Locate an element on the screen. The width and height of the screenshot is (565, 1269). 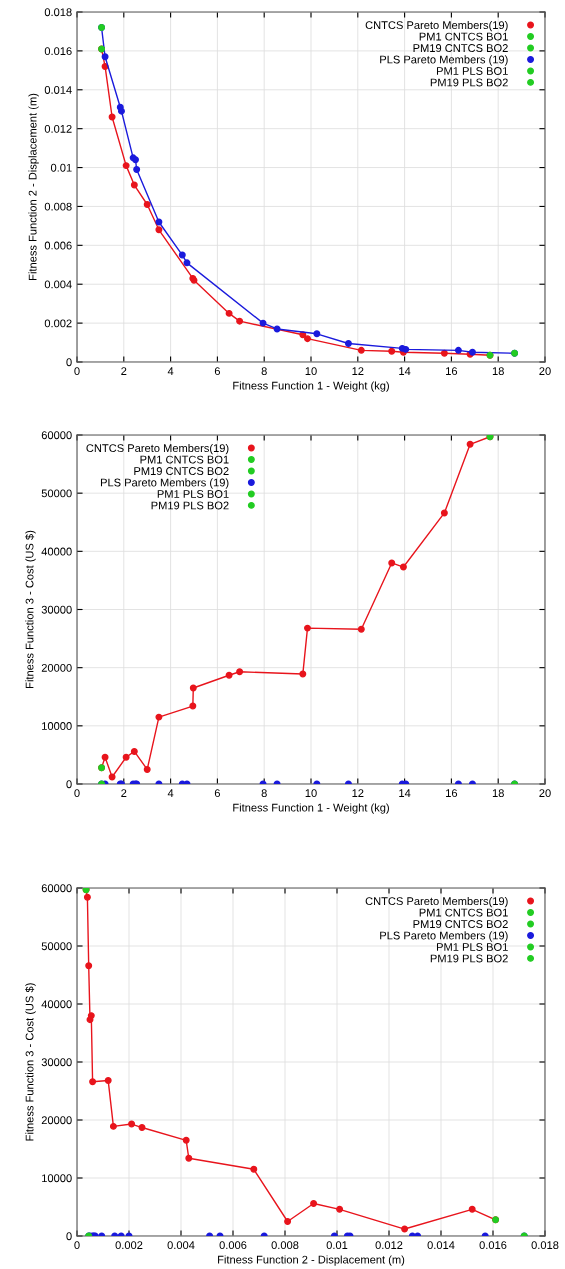
x-tick-label: 0.01 is located at coordinates (337, 1245).